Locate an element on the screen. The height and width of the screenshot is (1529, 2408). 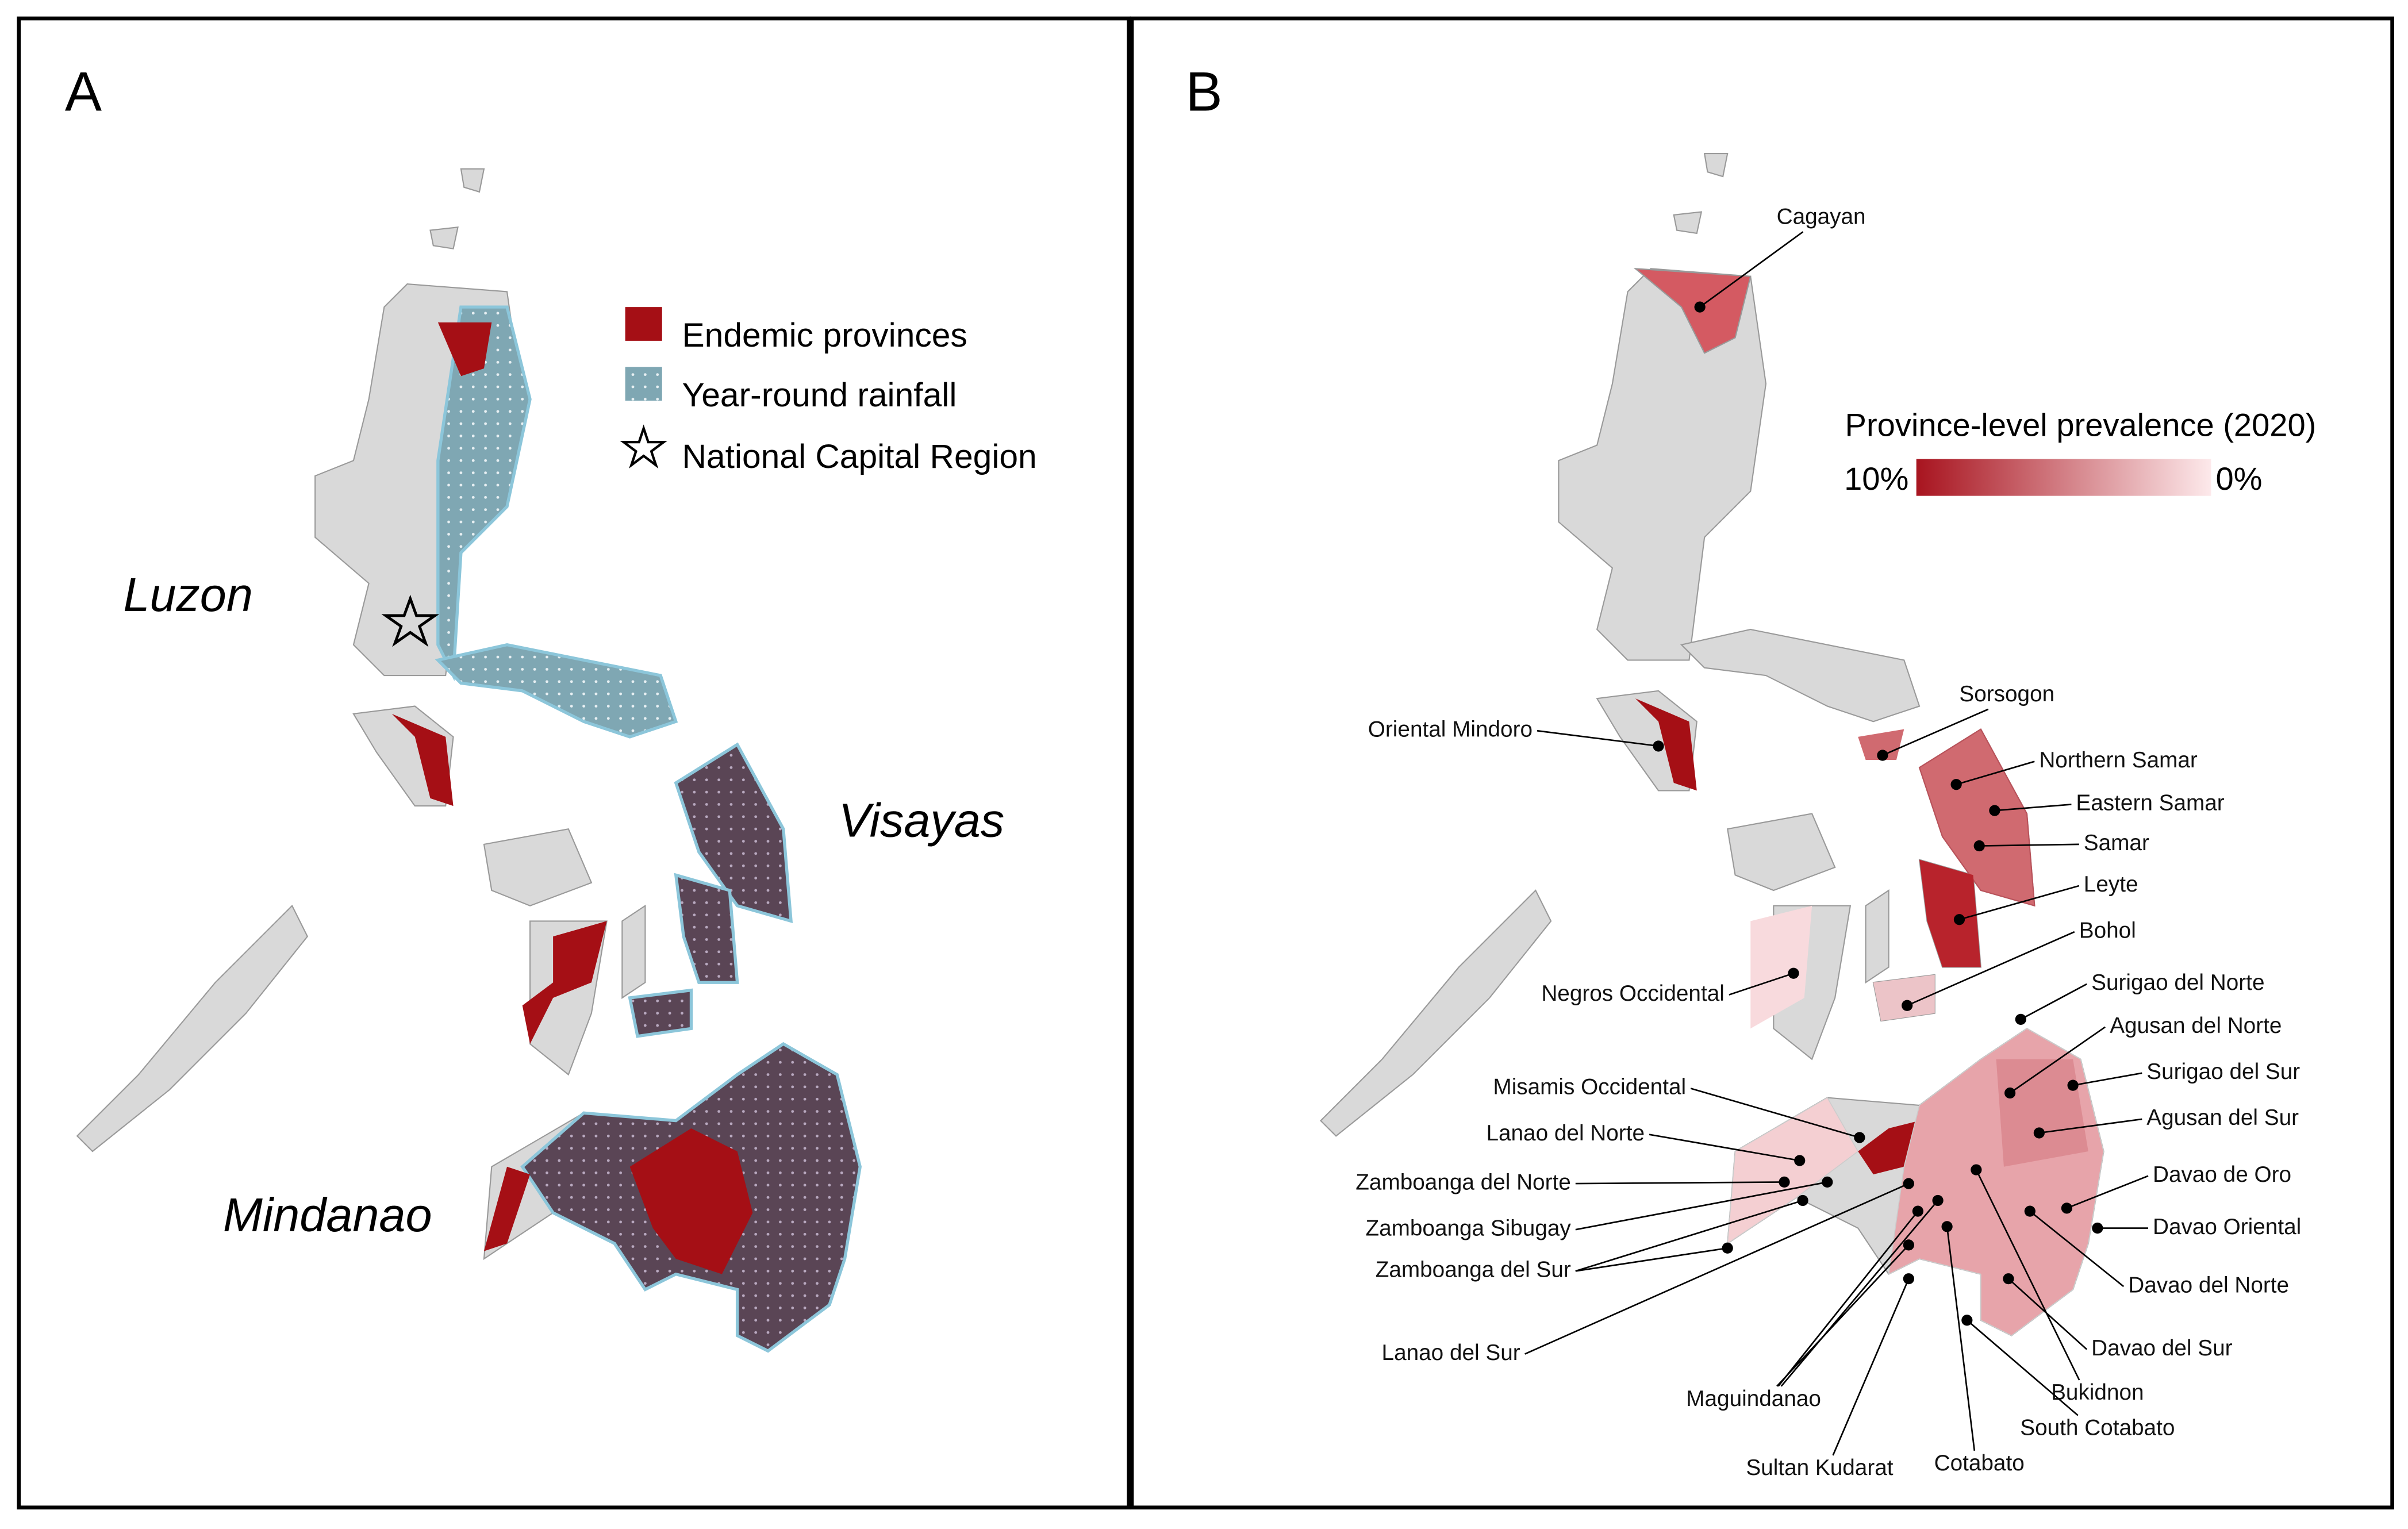
province-label: Davao del Sur is located at coordinates (2161, 1349).